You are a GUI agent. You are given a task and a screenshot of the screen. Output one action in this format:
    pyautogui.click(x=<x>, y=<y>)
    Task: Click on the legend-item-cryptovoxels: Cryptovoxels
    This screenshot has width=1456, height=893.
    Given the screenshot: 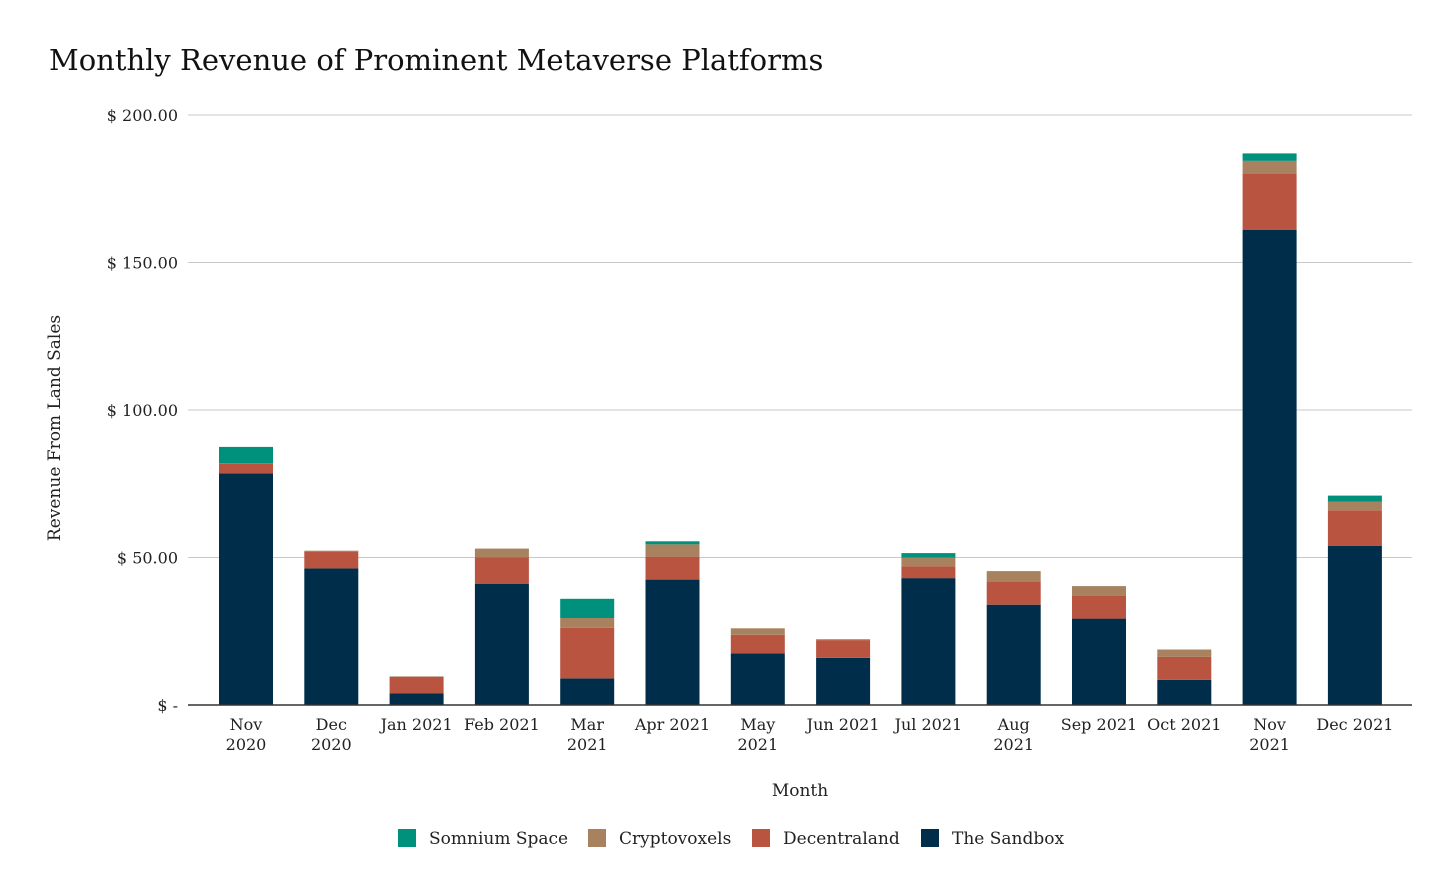 What is the action you would take?
    pyautogui.click(x=659, y=839)
    